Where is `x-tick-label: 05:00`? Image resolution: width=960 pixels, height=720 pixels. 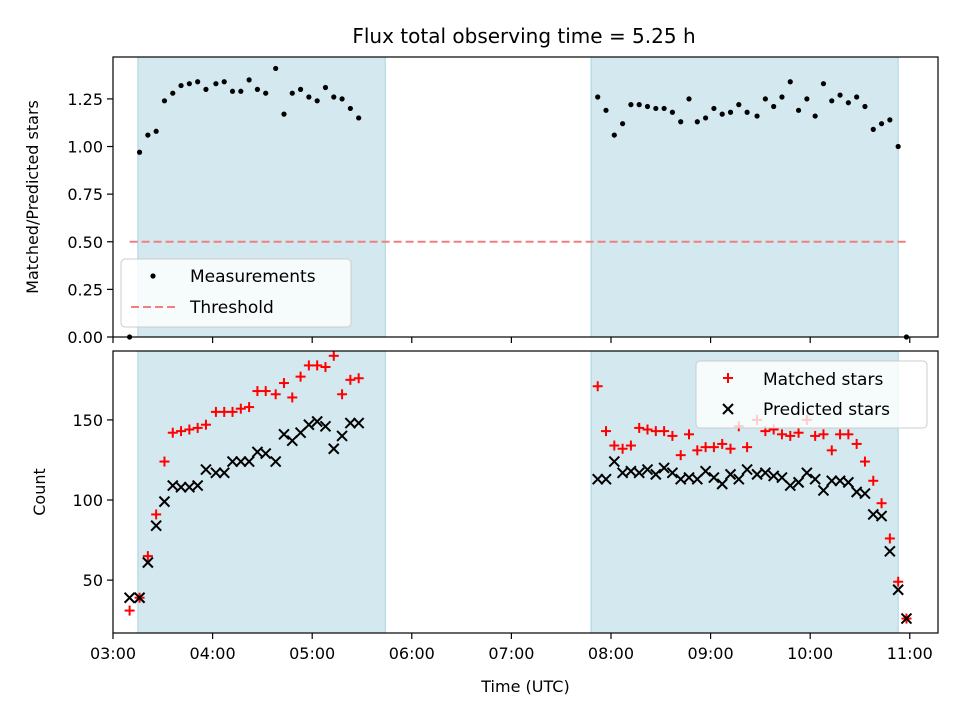 x-tick-label: 05:00 is located at coordinates (312, 653).